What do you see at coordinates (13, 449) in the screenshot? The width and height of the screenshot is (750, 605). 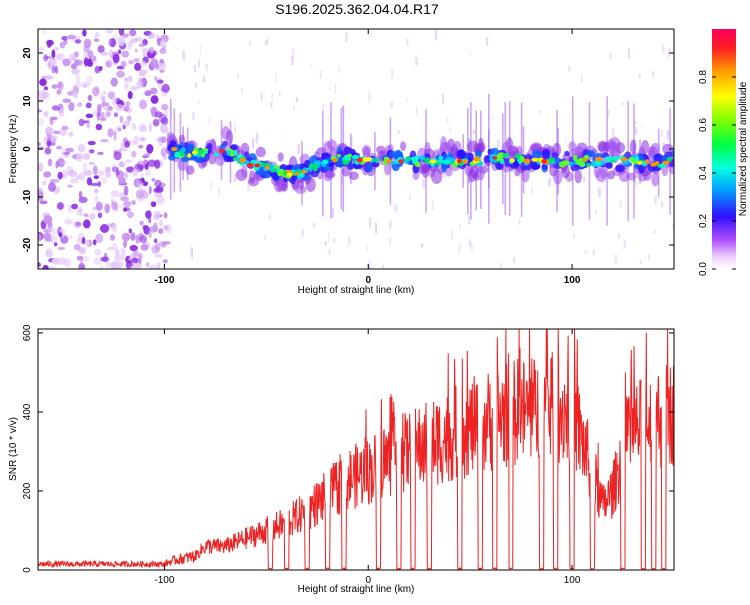 I see `snr-y-label: SNR (10 * v/v)` at bounding box center [13, 449].